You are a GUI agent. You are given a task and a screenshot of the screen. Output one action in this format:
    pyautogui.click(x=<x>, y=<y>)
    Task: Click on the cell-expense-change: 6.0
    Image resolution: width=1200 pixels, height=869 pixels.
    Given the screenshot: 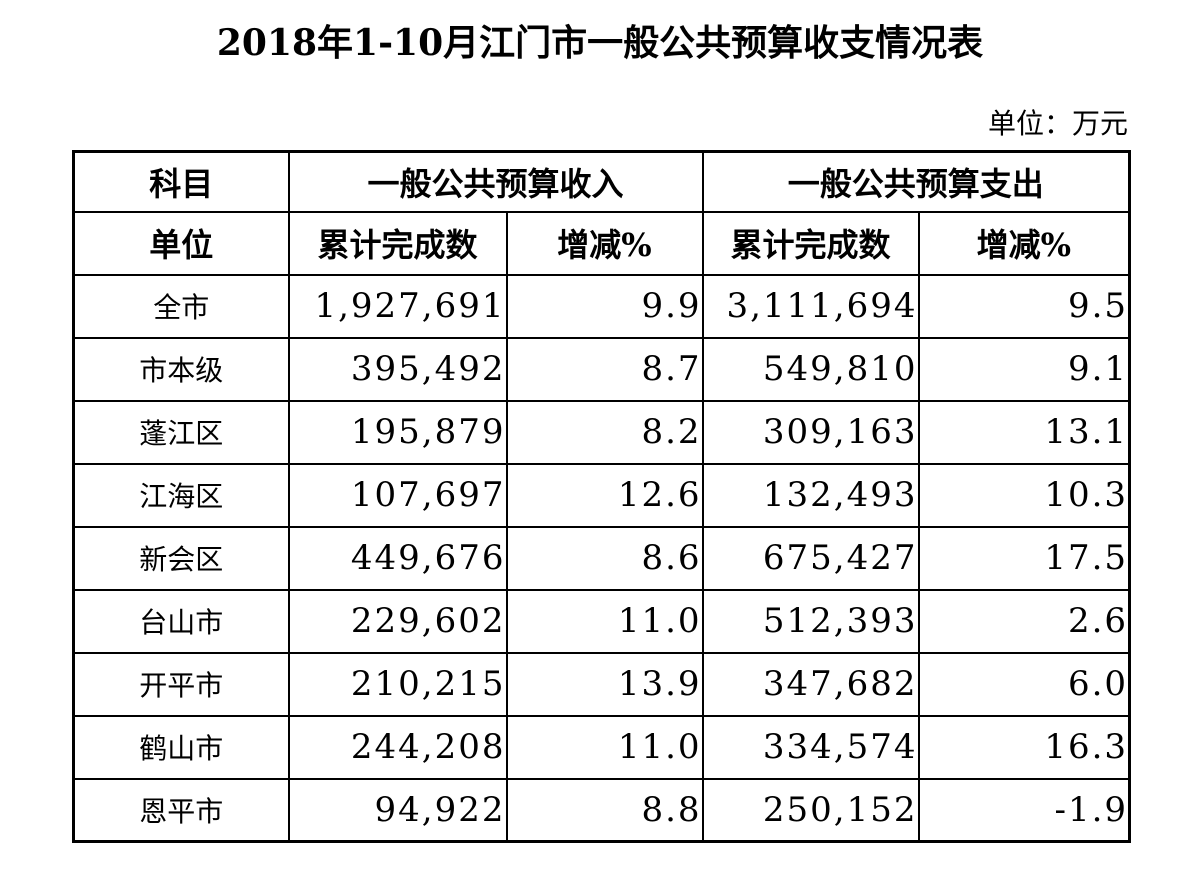 What is the action you would take?
    pyautogui.click(x=1024, y=684)
    